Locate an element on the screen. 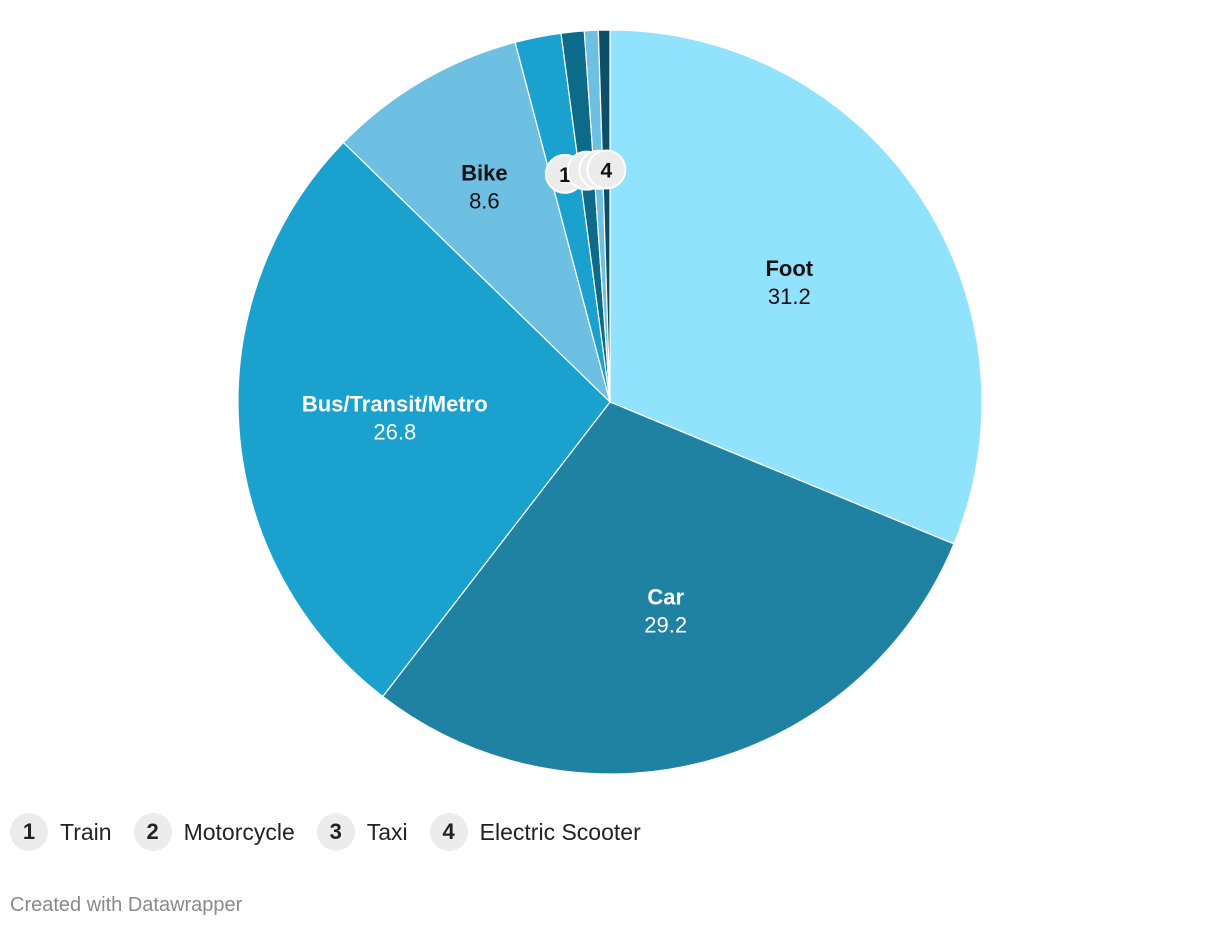 The image size is (1220, 930). slice-label-car: Car is located at coordinates (665, 596).